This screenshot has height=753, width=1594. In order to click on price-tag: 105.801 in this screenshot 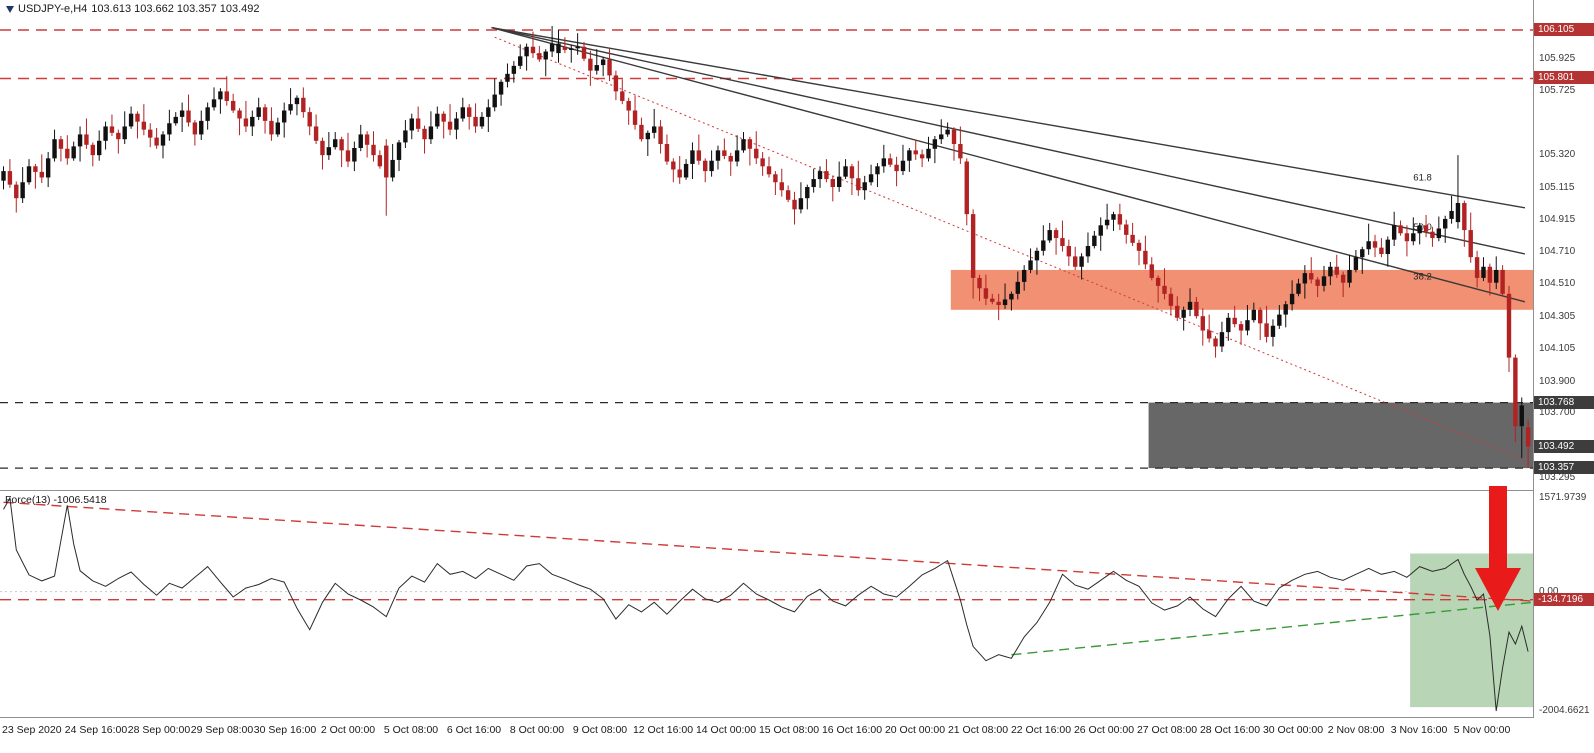, I will do `click(1564, 78)`.